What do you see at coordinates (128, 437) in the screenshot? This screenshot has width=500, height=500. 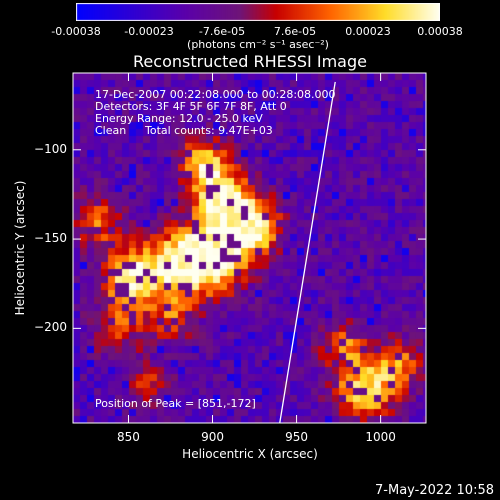 I see `x-tick-label: 850` at bounding box center [128, 437].